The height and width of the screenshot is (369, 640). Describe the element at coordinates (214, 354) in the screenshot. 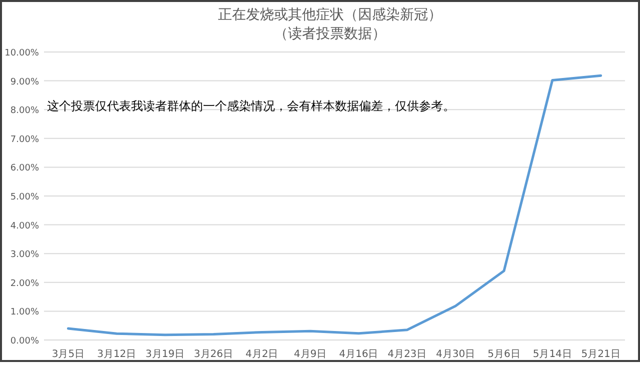

I see `x-tick-label: 3月26日` at that location.